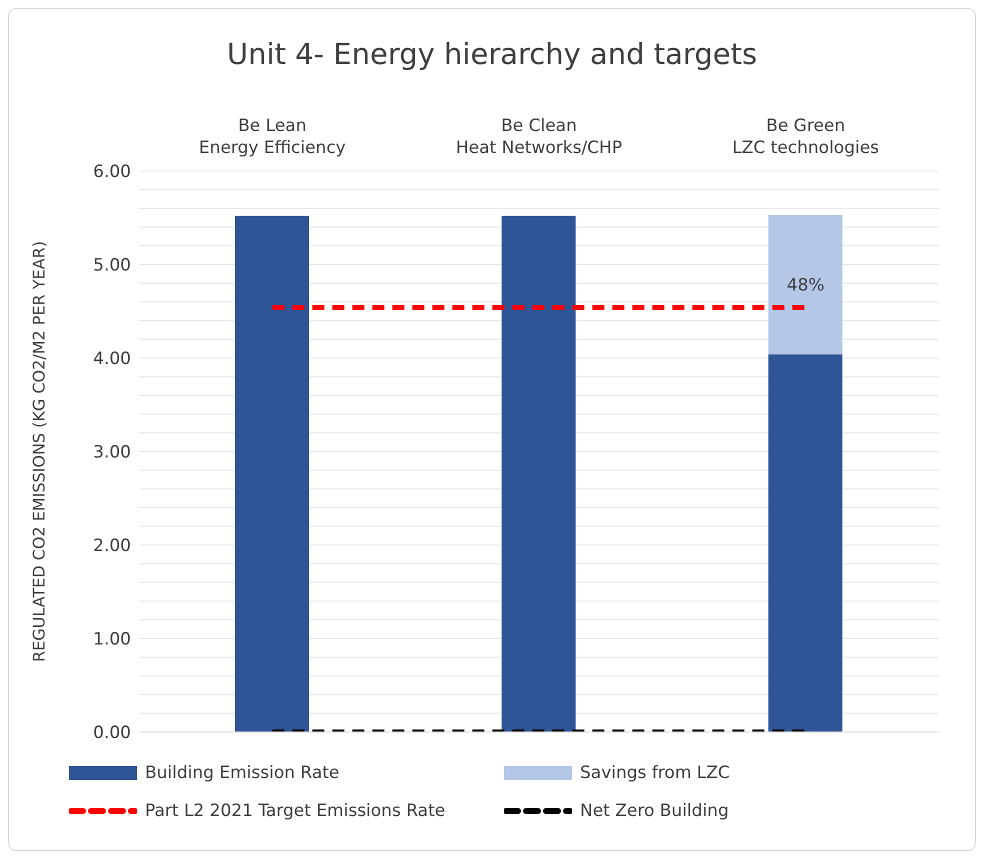 This screenshot has height=859, width=984. I want to click on x-tick-label: Be Green LZC technologies, so click(806, 137).